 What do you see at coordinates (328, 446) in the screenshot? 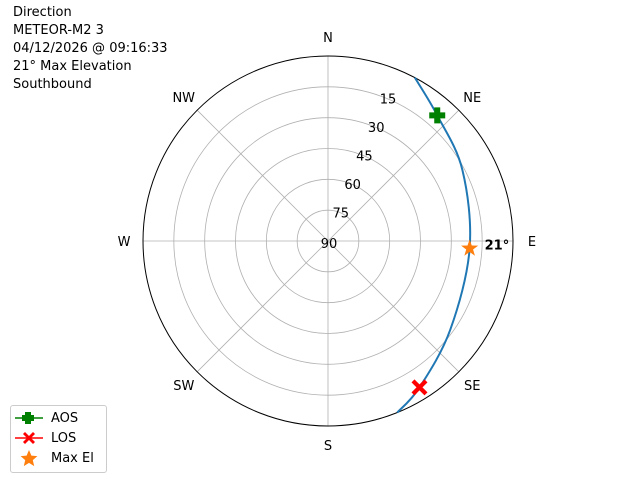
I see `direction-label-s: S` at bounding box center [328, 446].